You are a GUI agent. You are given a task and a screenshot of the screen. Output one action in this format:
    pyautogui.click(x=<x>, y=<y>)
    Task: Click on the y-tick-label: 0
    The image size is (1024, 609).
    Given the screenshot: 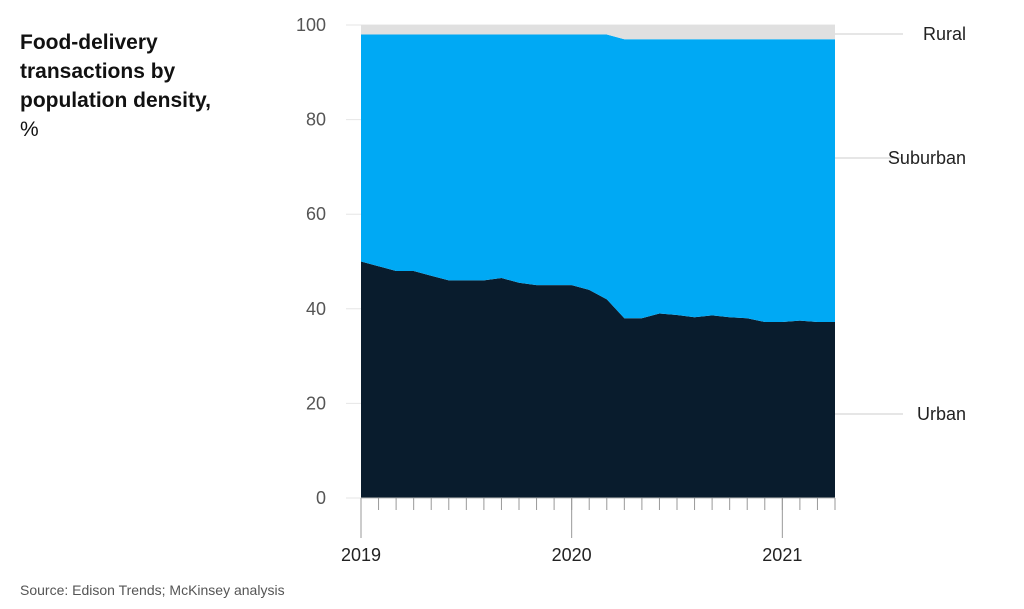 What is the action you would take?
    pyautogui.click(x=321, y=498)
    